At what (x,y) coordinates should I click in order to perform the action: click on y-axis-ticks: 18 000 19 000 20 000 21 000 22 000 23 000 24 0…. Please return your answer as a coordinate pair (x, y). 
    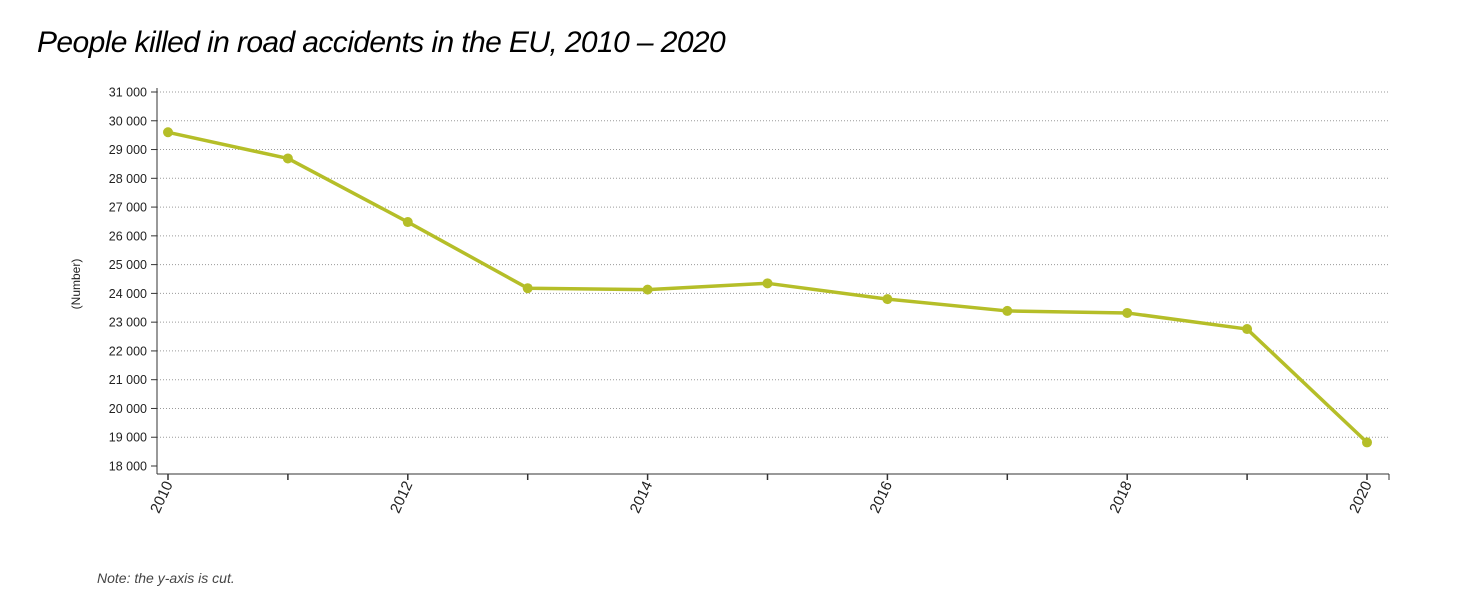
    Looking at the image, I should click on (133, 280).